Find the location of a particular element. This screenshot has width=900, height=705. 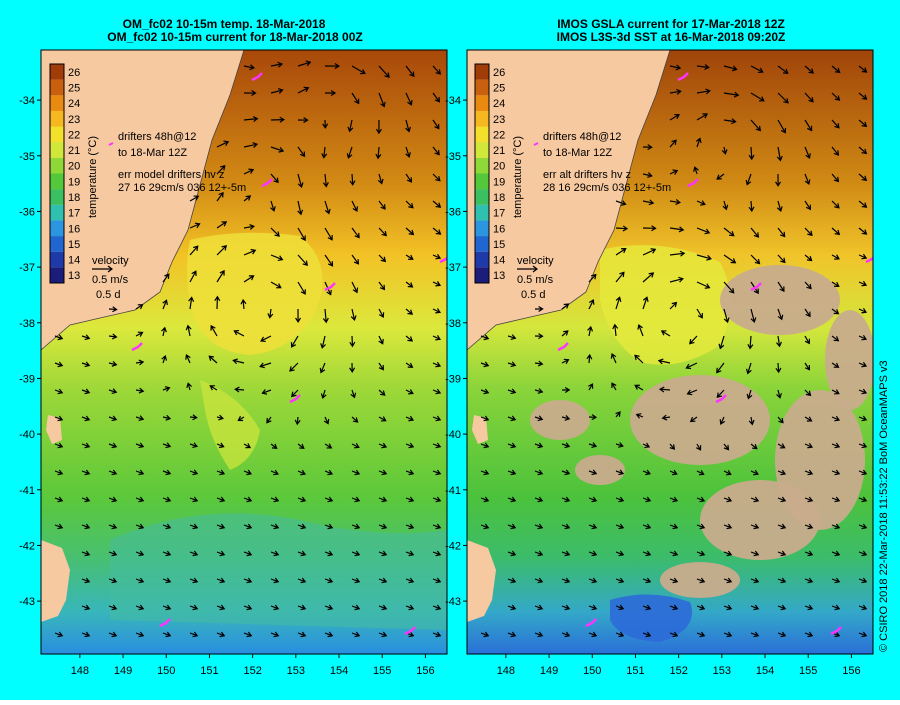

colorbar-tick-label: 22 is located at coordinates (74, 135).